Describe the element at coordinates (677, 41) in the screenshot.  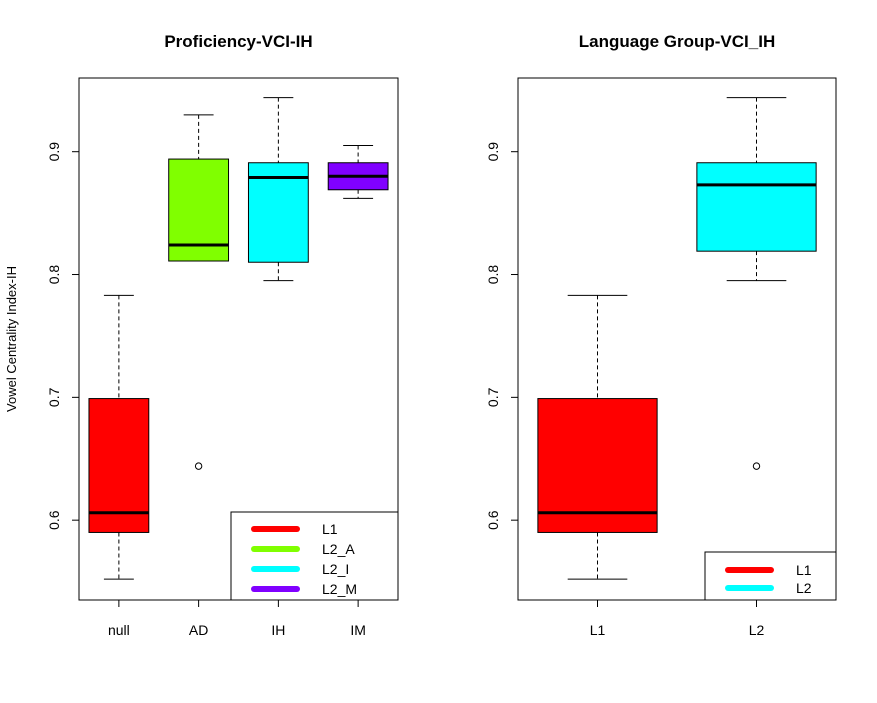
I see `chart-title-2: Language Group-VCI_IH` at that location.